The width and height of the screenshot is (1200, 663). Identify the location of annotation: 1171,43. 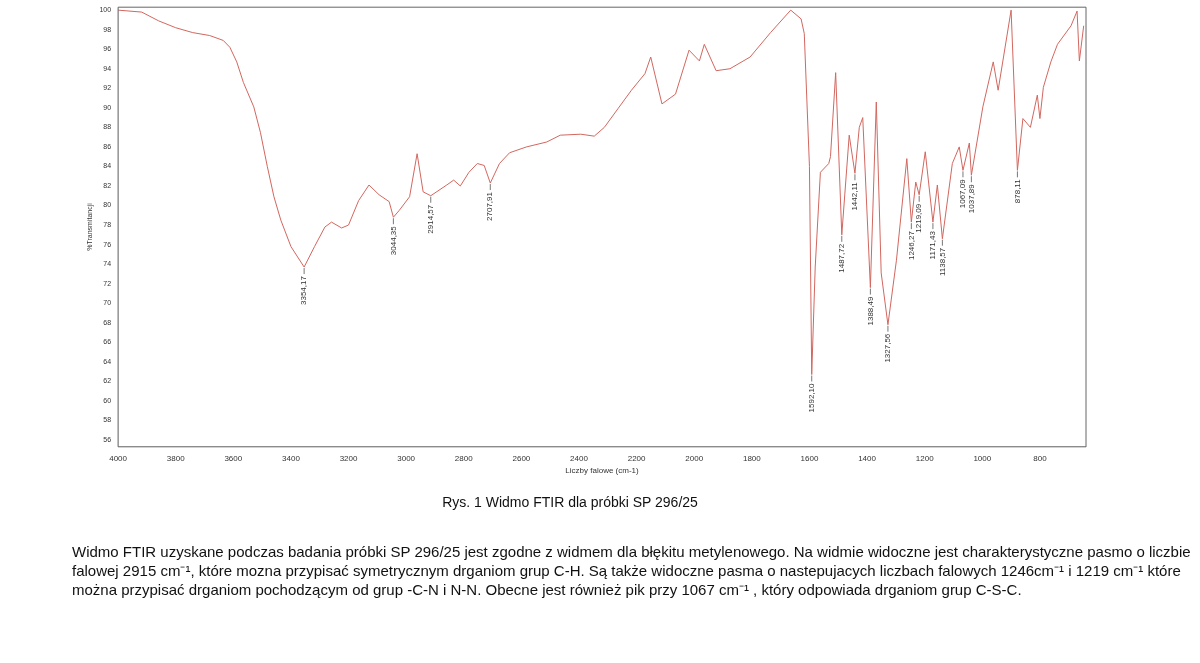
(933, 245).